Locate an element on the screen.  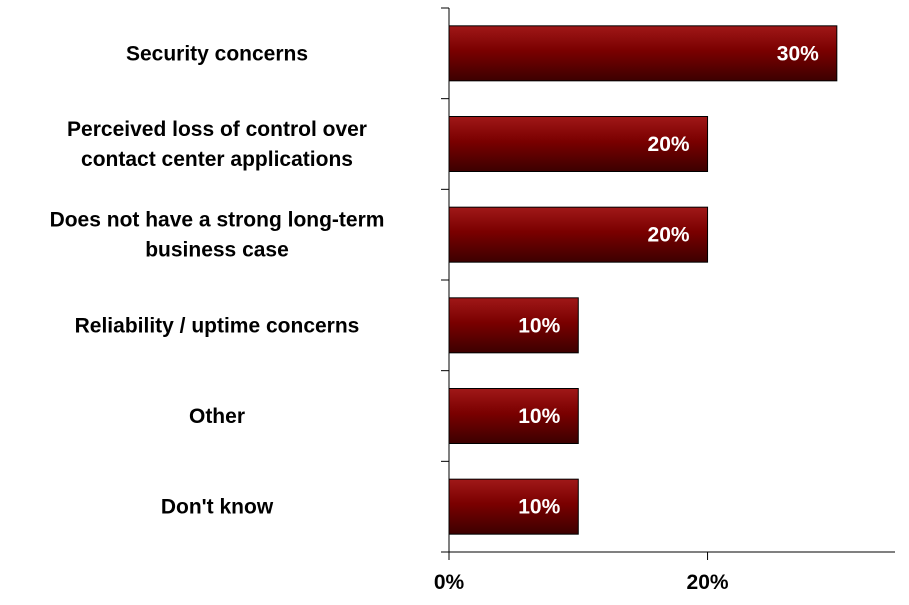
category-label-4-line-0: Other is located at coordinates (217, 416).